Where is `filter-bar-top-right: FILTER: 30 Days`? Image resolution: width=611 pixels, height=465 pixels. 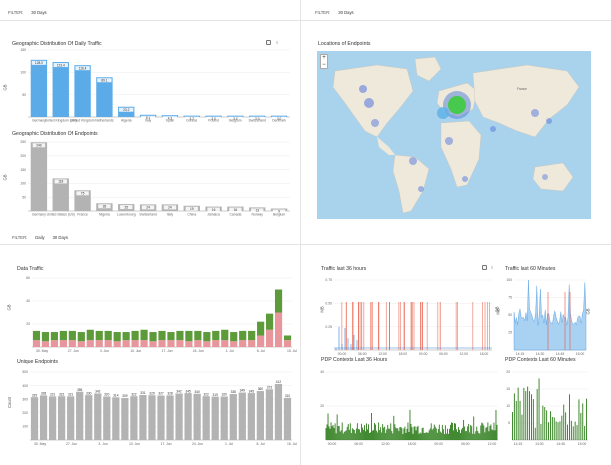 filter-bar-top-right: FILTER: 30 Days is located at coordinates (334, 12).